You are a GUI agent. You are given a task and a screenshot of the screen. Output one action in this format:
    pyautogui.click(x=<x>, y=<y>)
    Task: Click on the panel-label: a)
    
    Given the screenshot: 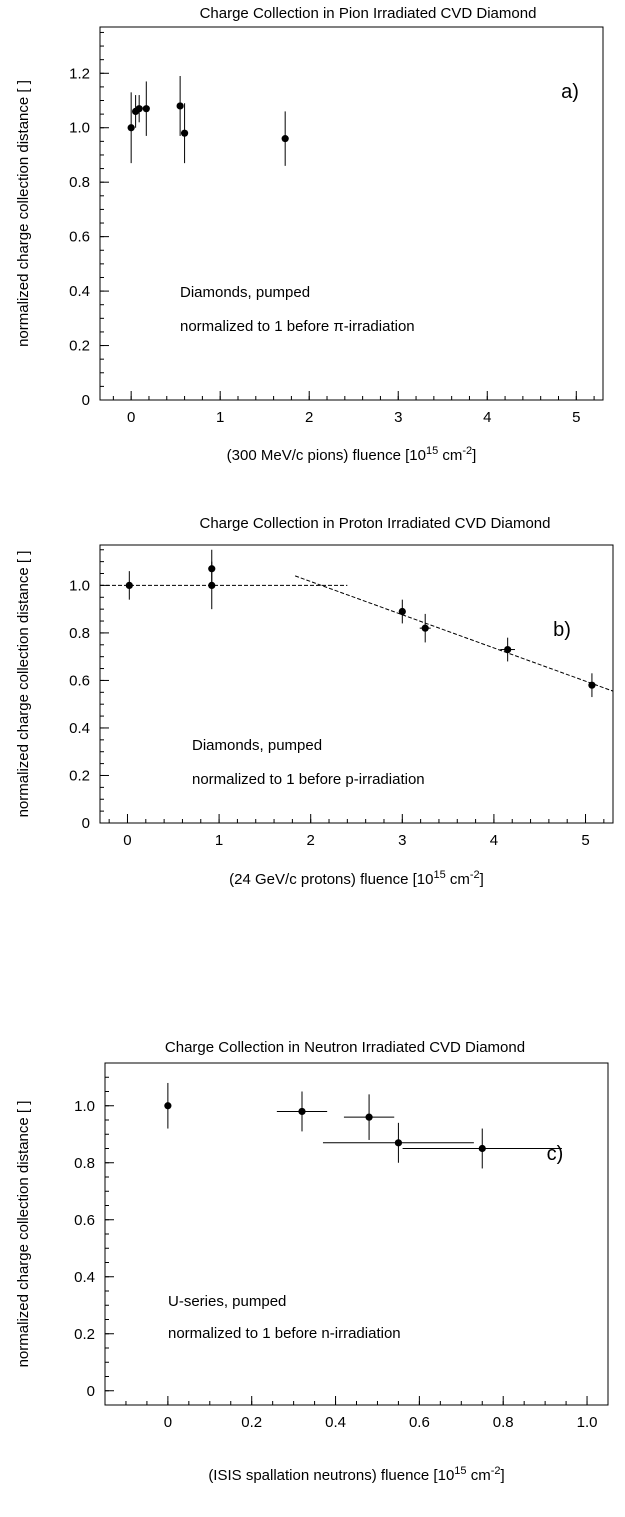 What is the action you would take?
    pyautogui.click(x=570, y=92)
    